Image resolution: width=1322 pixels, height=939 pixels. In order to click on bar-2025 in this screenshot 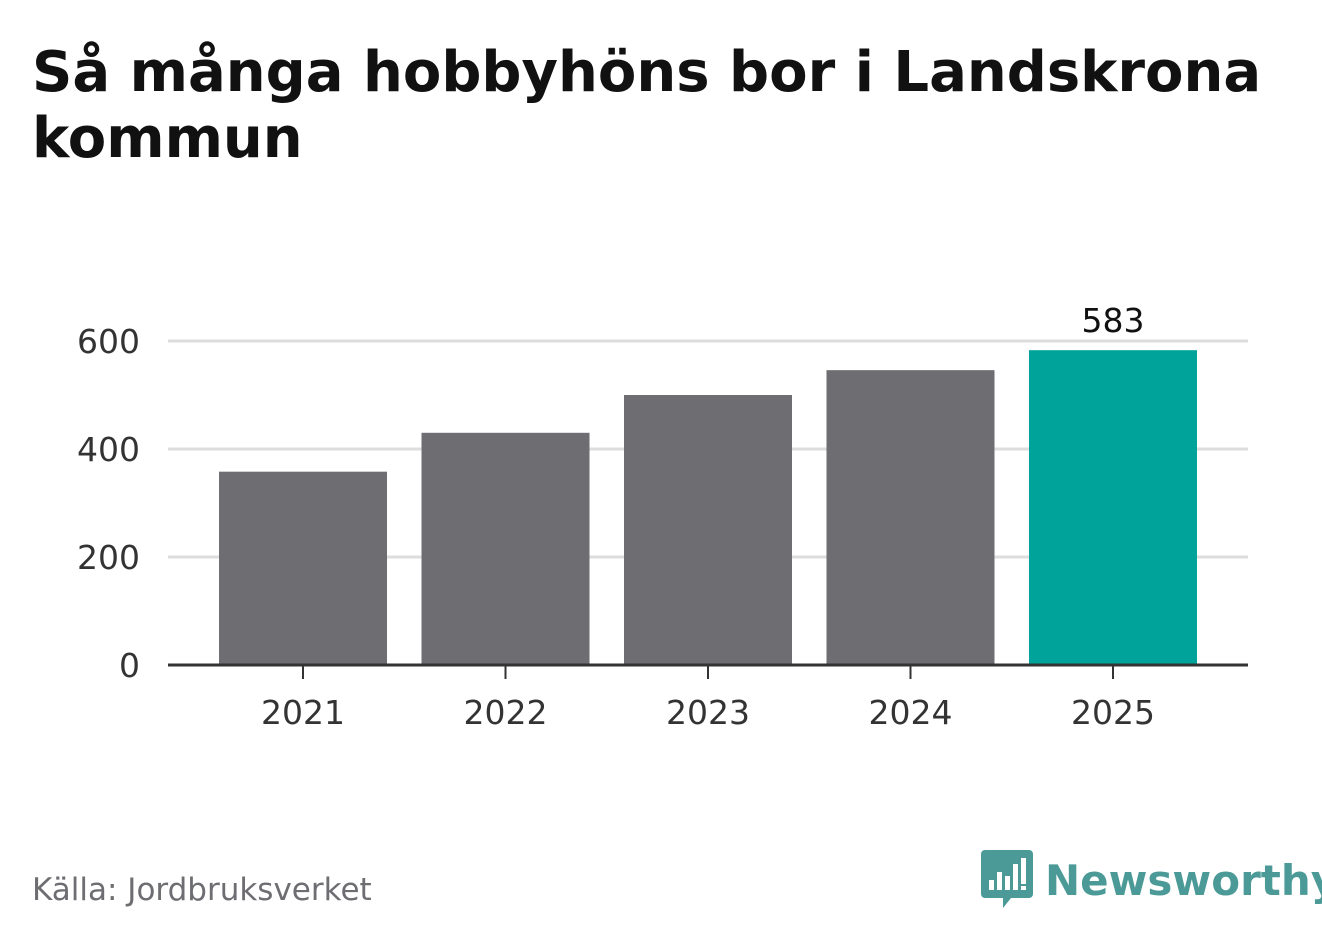, I will do `click(1113, 507)`.